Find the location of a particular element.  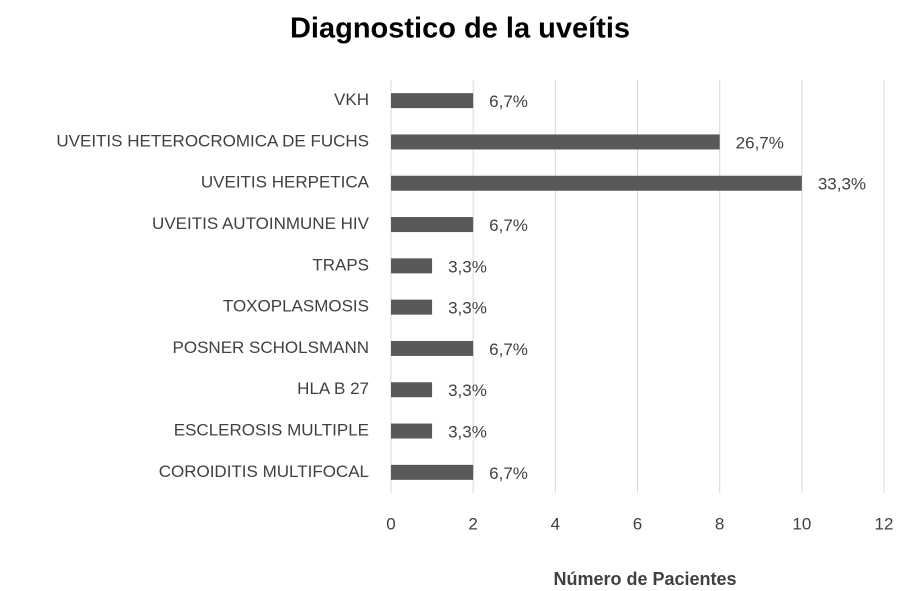

data-label: 26,7% is located at coordinates (760, 142).